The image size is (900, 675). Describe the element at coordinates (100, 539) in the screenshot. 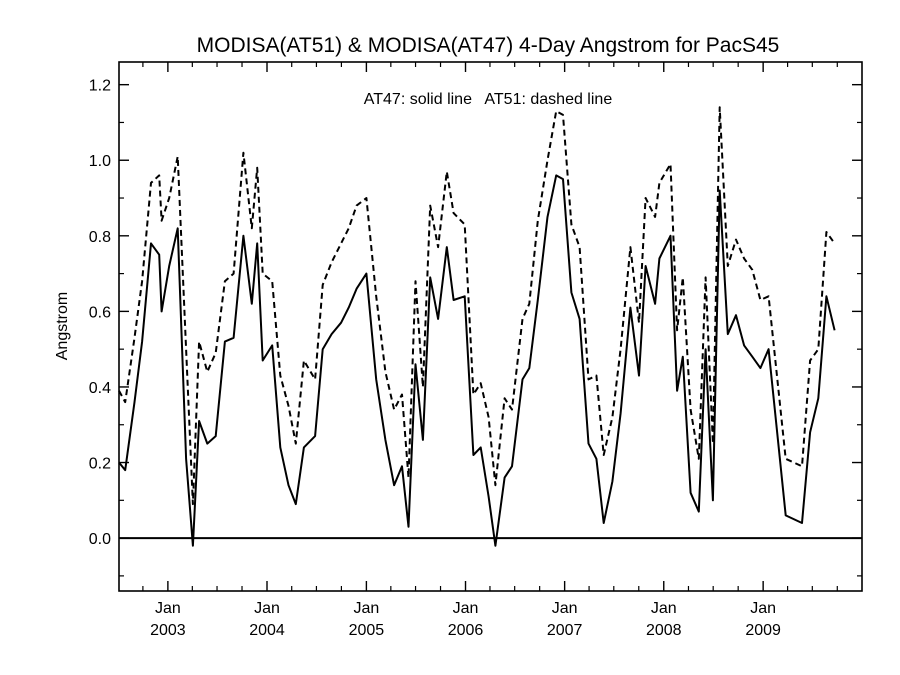

I see `y-tick-label: 0.0` at that location.